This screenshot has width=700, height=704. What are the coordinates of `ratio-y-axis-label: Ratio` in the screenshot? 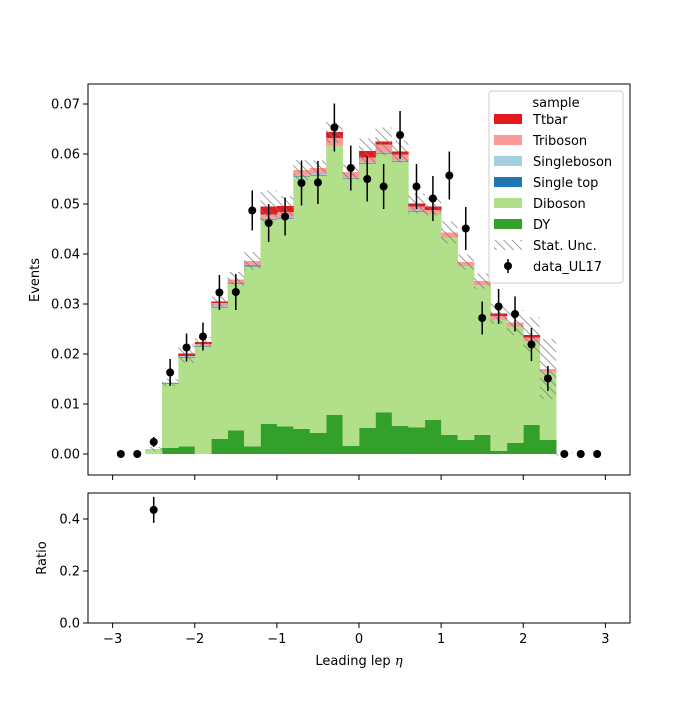 It's located at (42, 557).